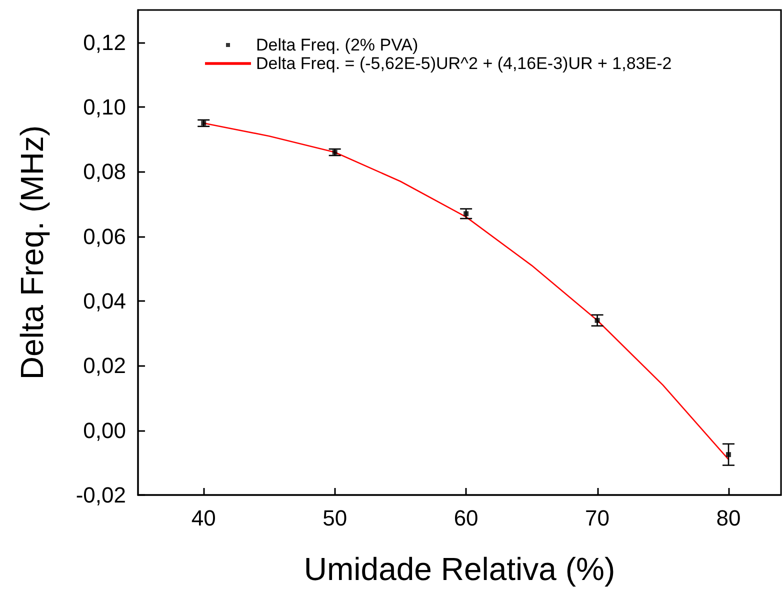  I want to click on x-tick-label: 40, so click(203, 518).